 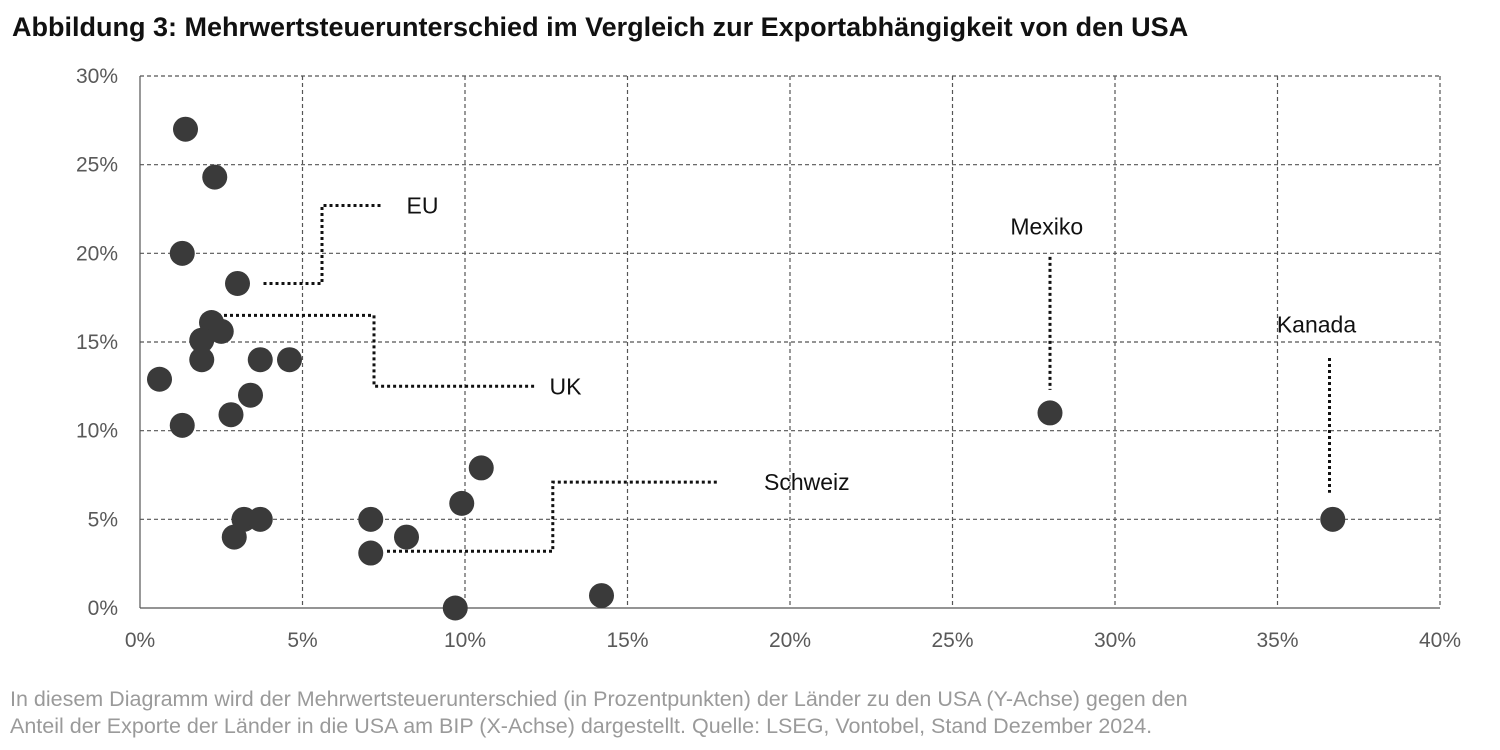 I want to click on annotation-label-mexiko: Mexiko, so click(x=1046, y=227).